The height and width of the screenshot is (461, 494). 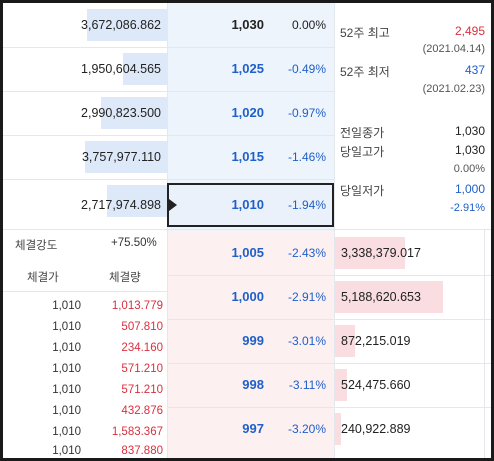 What do you see at coordinates (467, 208) in the screenshot?
I see `day-low-pct: -2.91%` at bounding box center [467, 208].